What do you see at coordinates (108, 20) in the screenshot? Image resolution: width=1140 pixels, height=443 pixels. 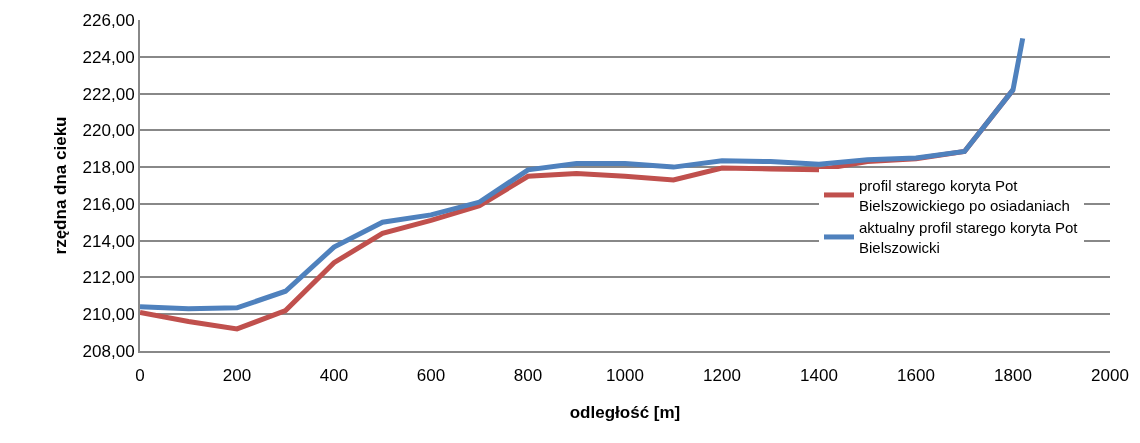 I see `y-tick-label: 226,00` at bounding box center [108, 20].